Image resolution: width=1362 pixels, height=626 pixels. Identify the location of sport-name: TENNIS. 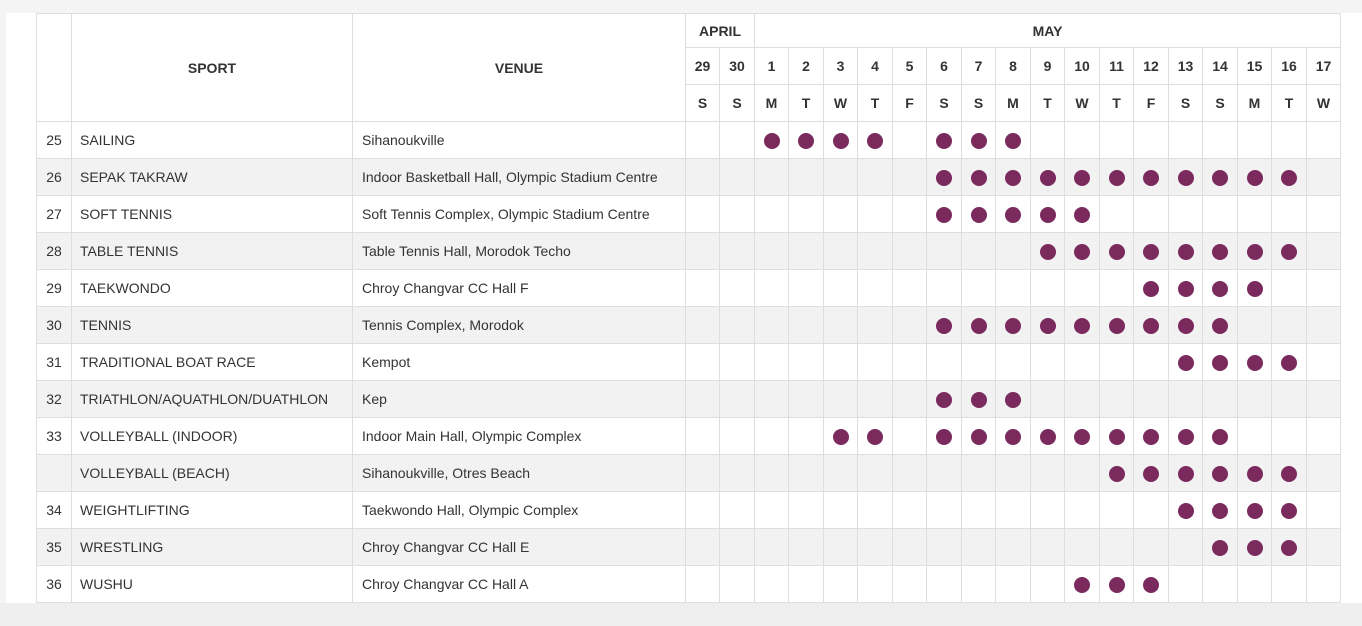
(212, 325).